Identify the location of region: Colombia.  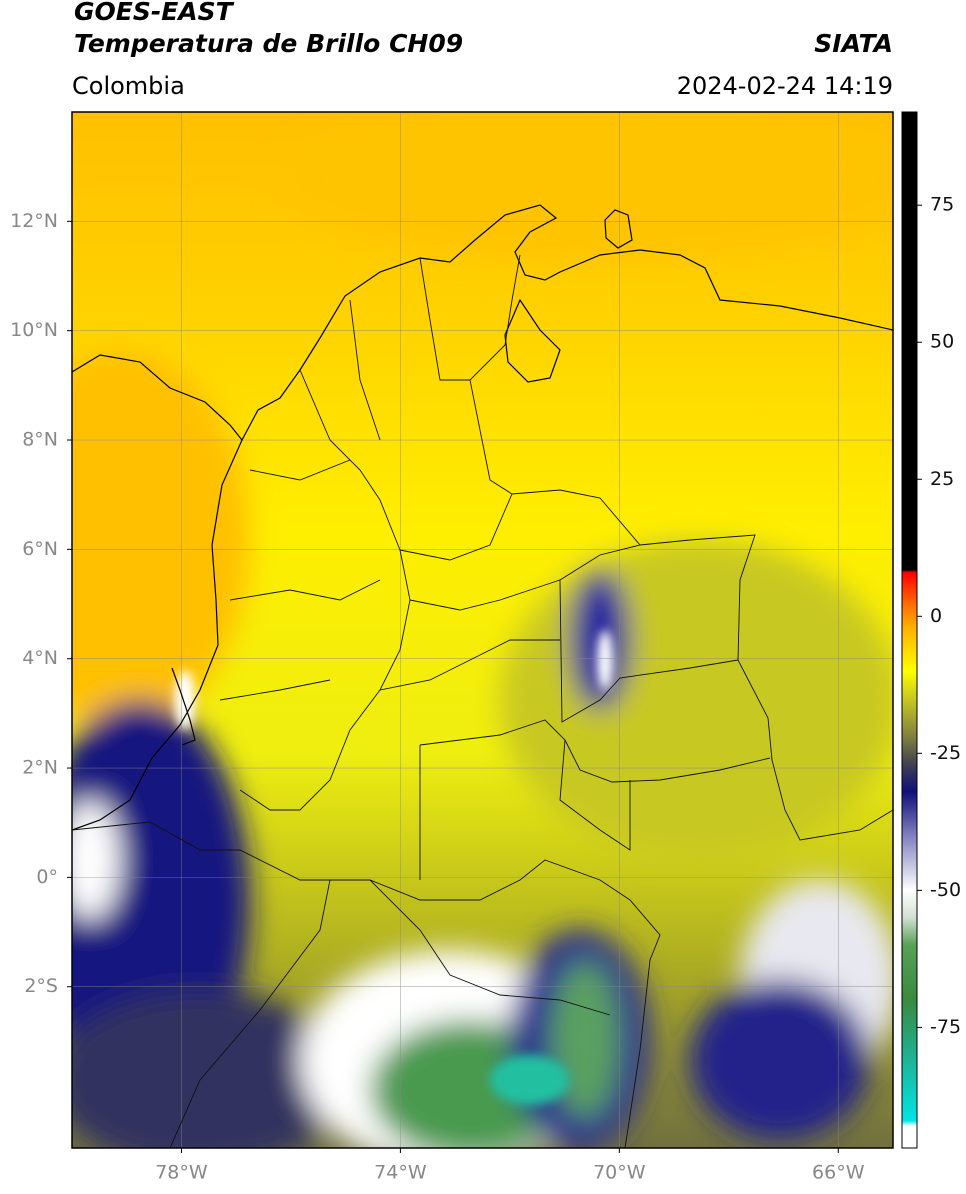
(128, 86).